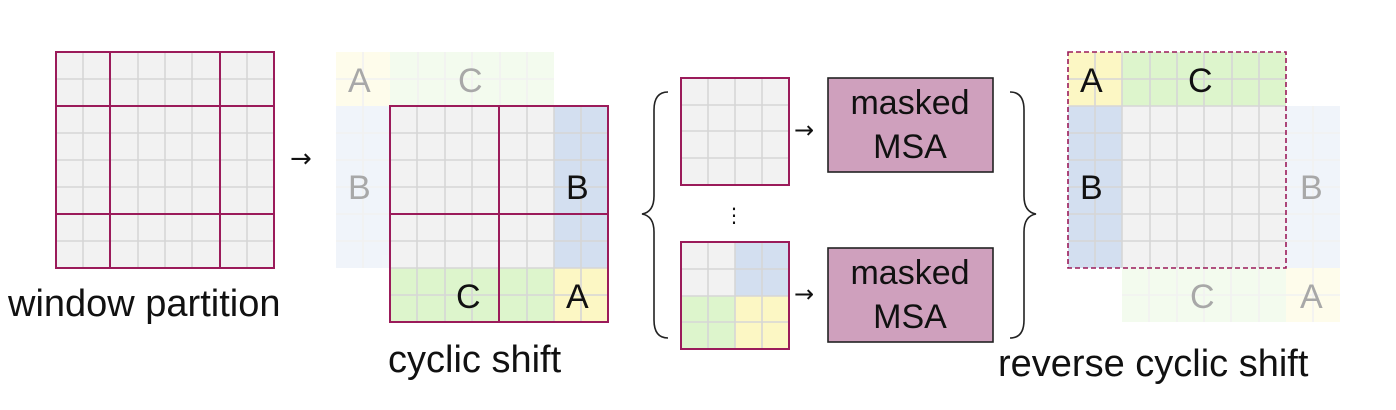 This screenshot has width=1396, height=410. What do you see at coordinates (143, 304) in the screenshot?
I see `window-partition-caption: window partition` at bounding box center [143, 304].